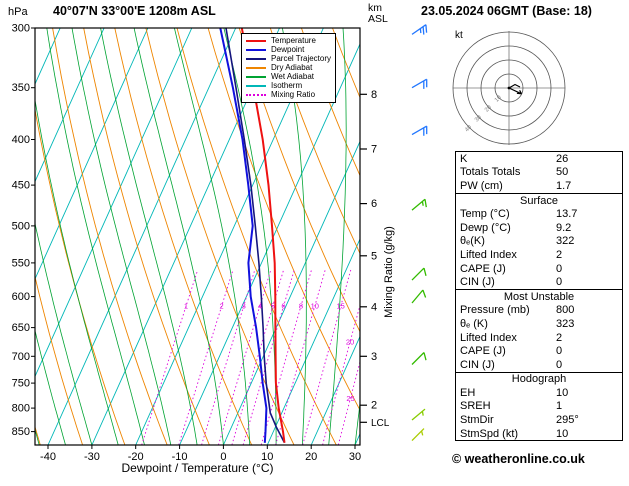 The image size is (629, 486). I want to click on temperature-tick-label: 0, so click(223, 457).